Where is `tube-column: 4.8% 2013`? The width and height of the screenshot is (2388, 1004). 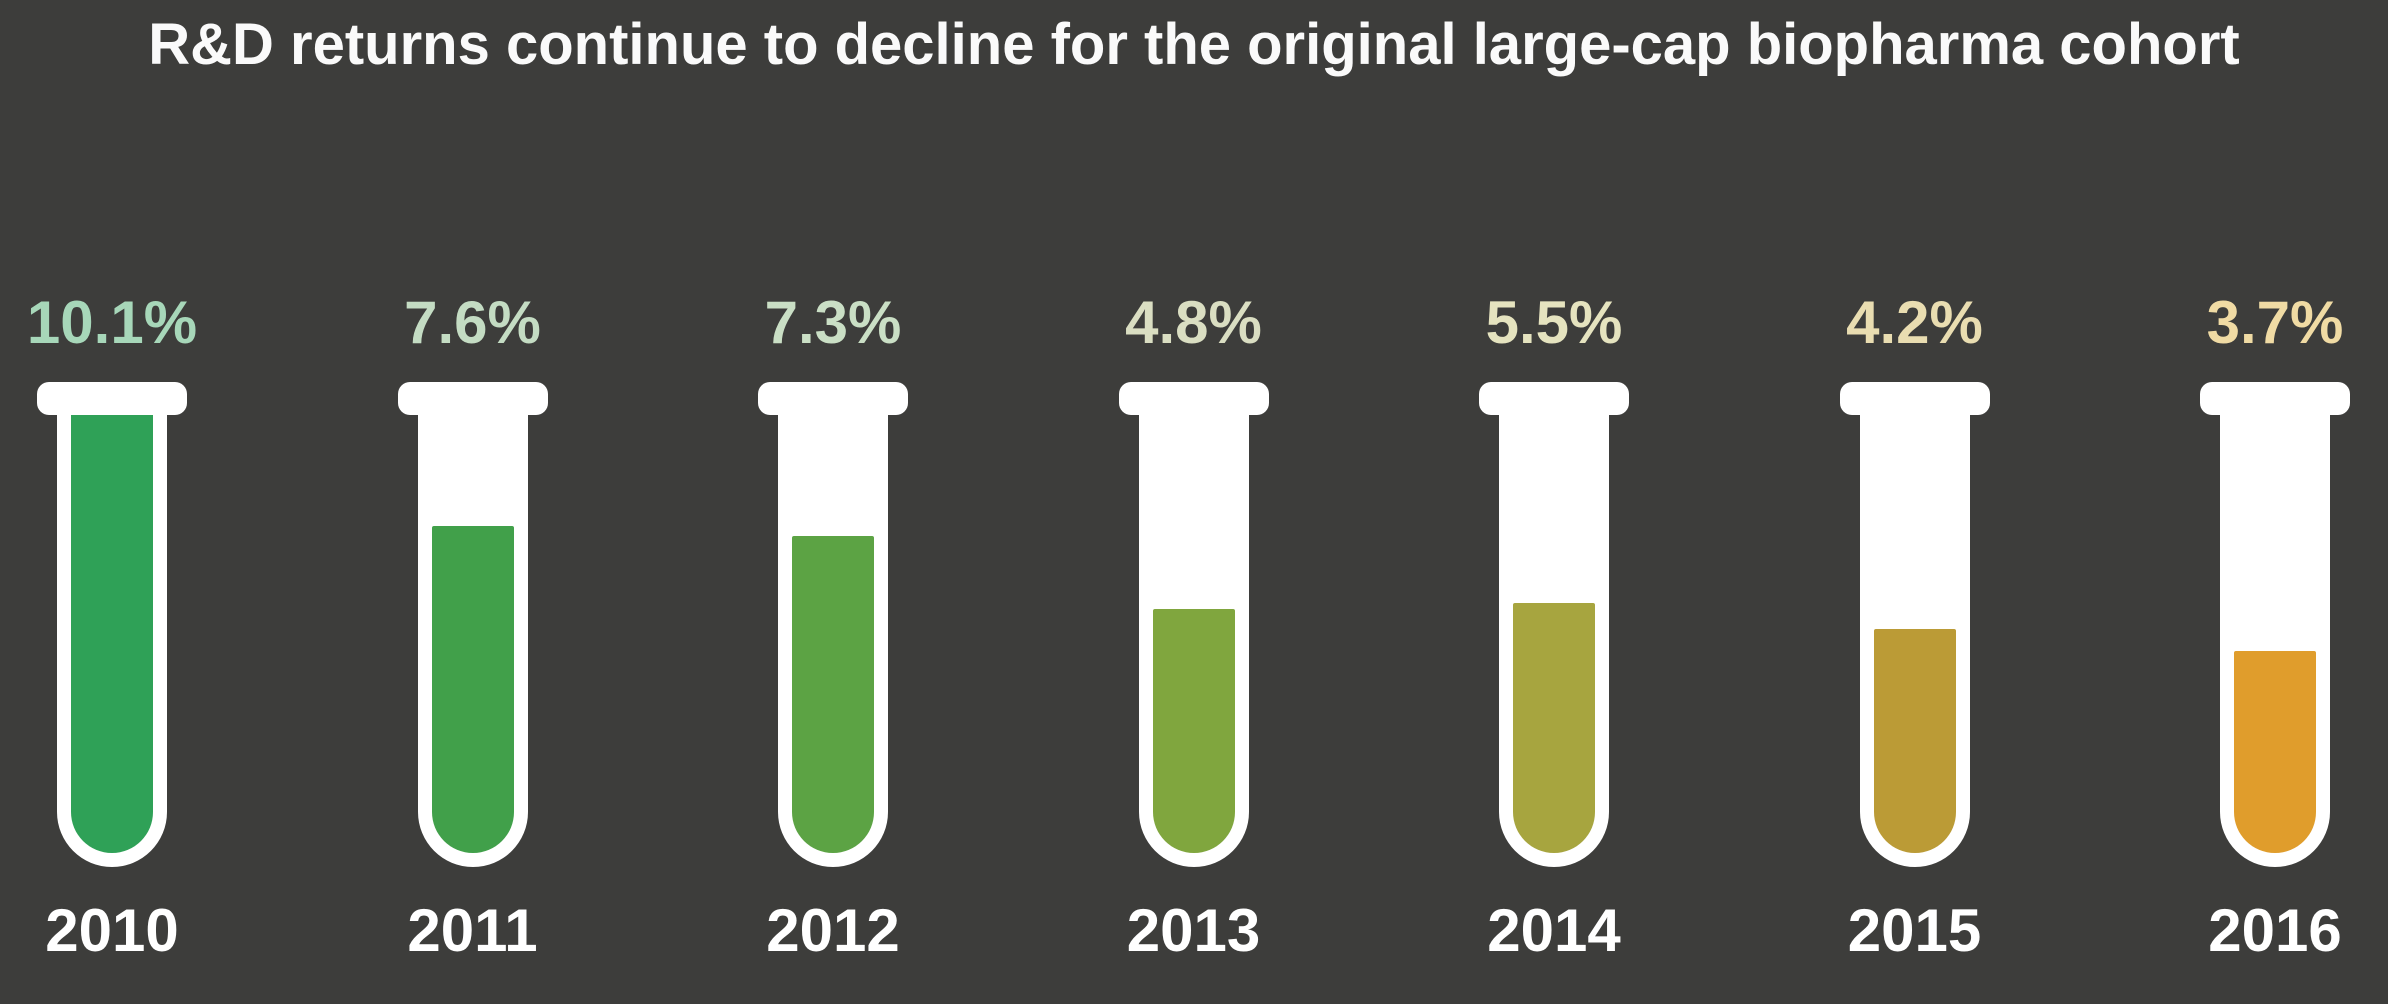
tube-column: 4.8% 2013 is located at coordinates (1194, 627).